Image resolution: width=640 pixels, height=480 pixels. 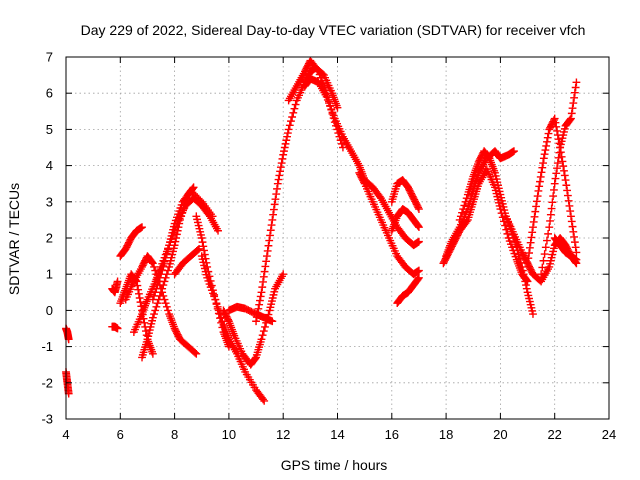 I want to click on x-tick-label: 14, so click(x=337, y=434).